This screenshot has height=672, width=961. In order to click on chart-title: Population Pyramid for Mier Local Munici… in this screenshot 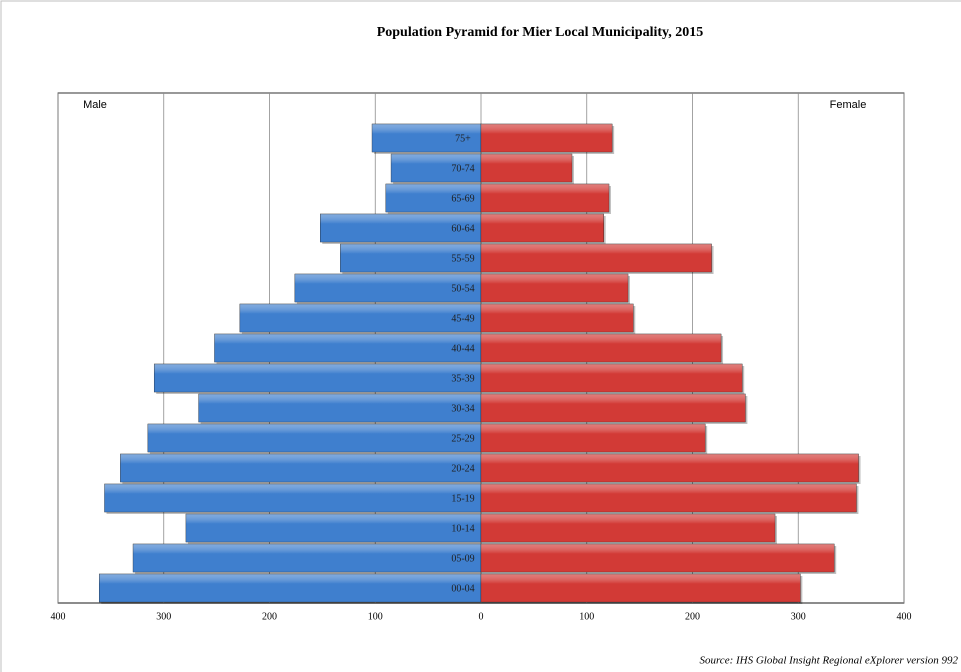, I will do `click(540, 32)`.